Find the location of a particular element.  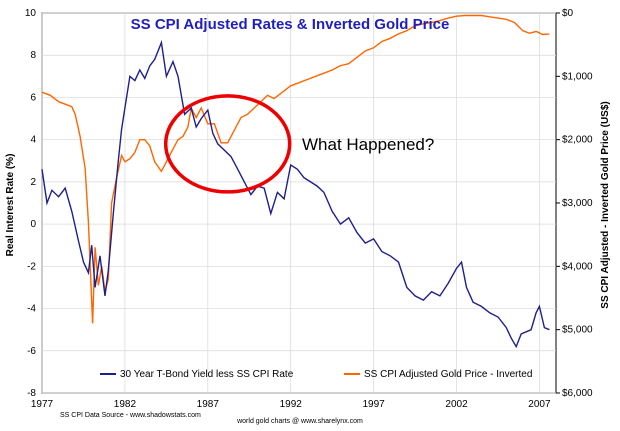

y-tick-label: 4 is located at coordinates (33, 140).